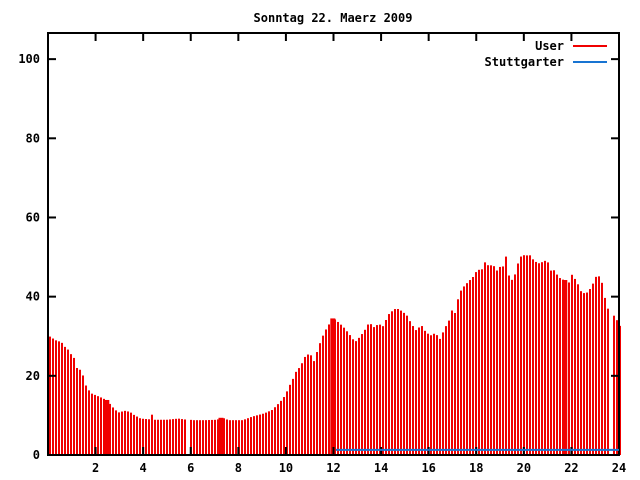 This screenshot has height=480, width=640. Describe the element at coordinates (546, 62) in the screenshot. I see `legend-item-stuttgarter: Stuttgarter` at that location.